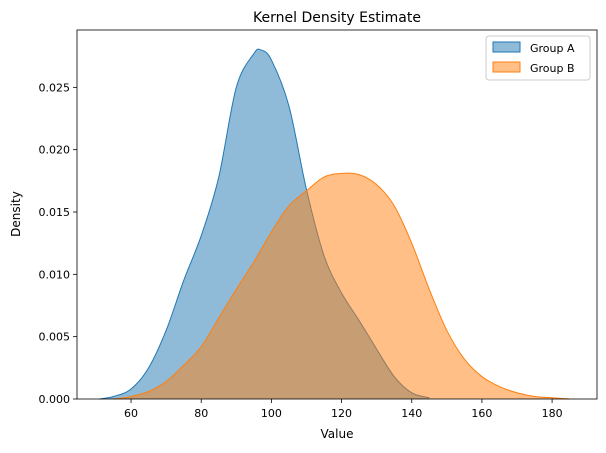 The width and height of the screenshot is (606, 453). Describe the element at coordinates (55, 337) in the screenshot. I see `y-tick-label: 0.005` at that location.